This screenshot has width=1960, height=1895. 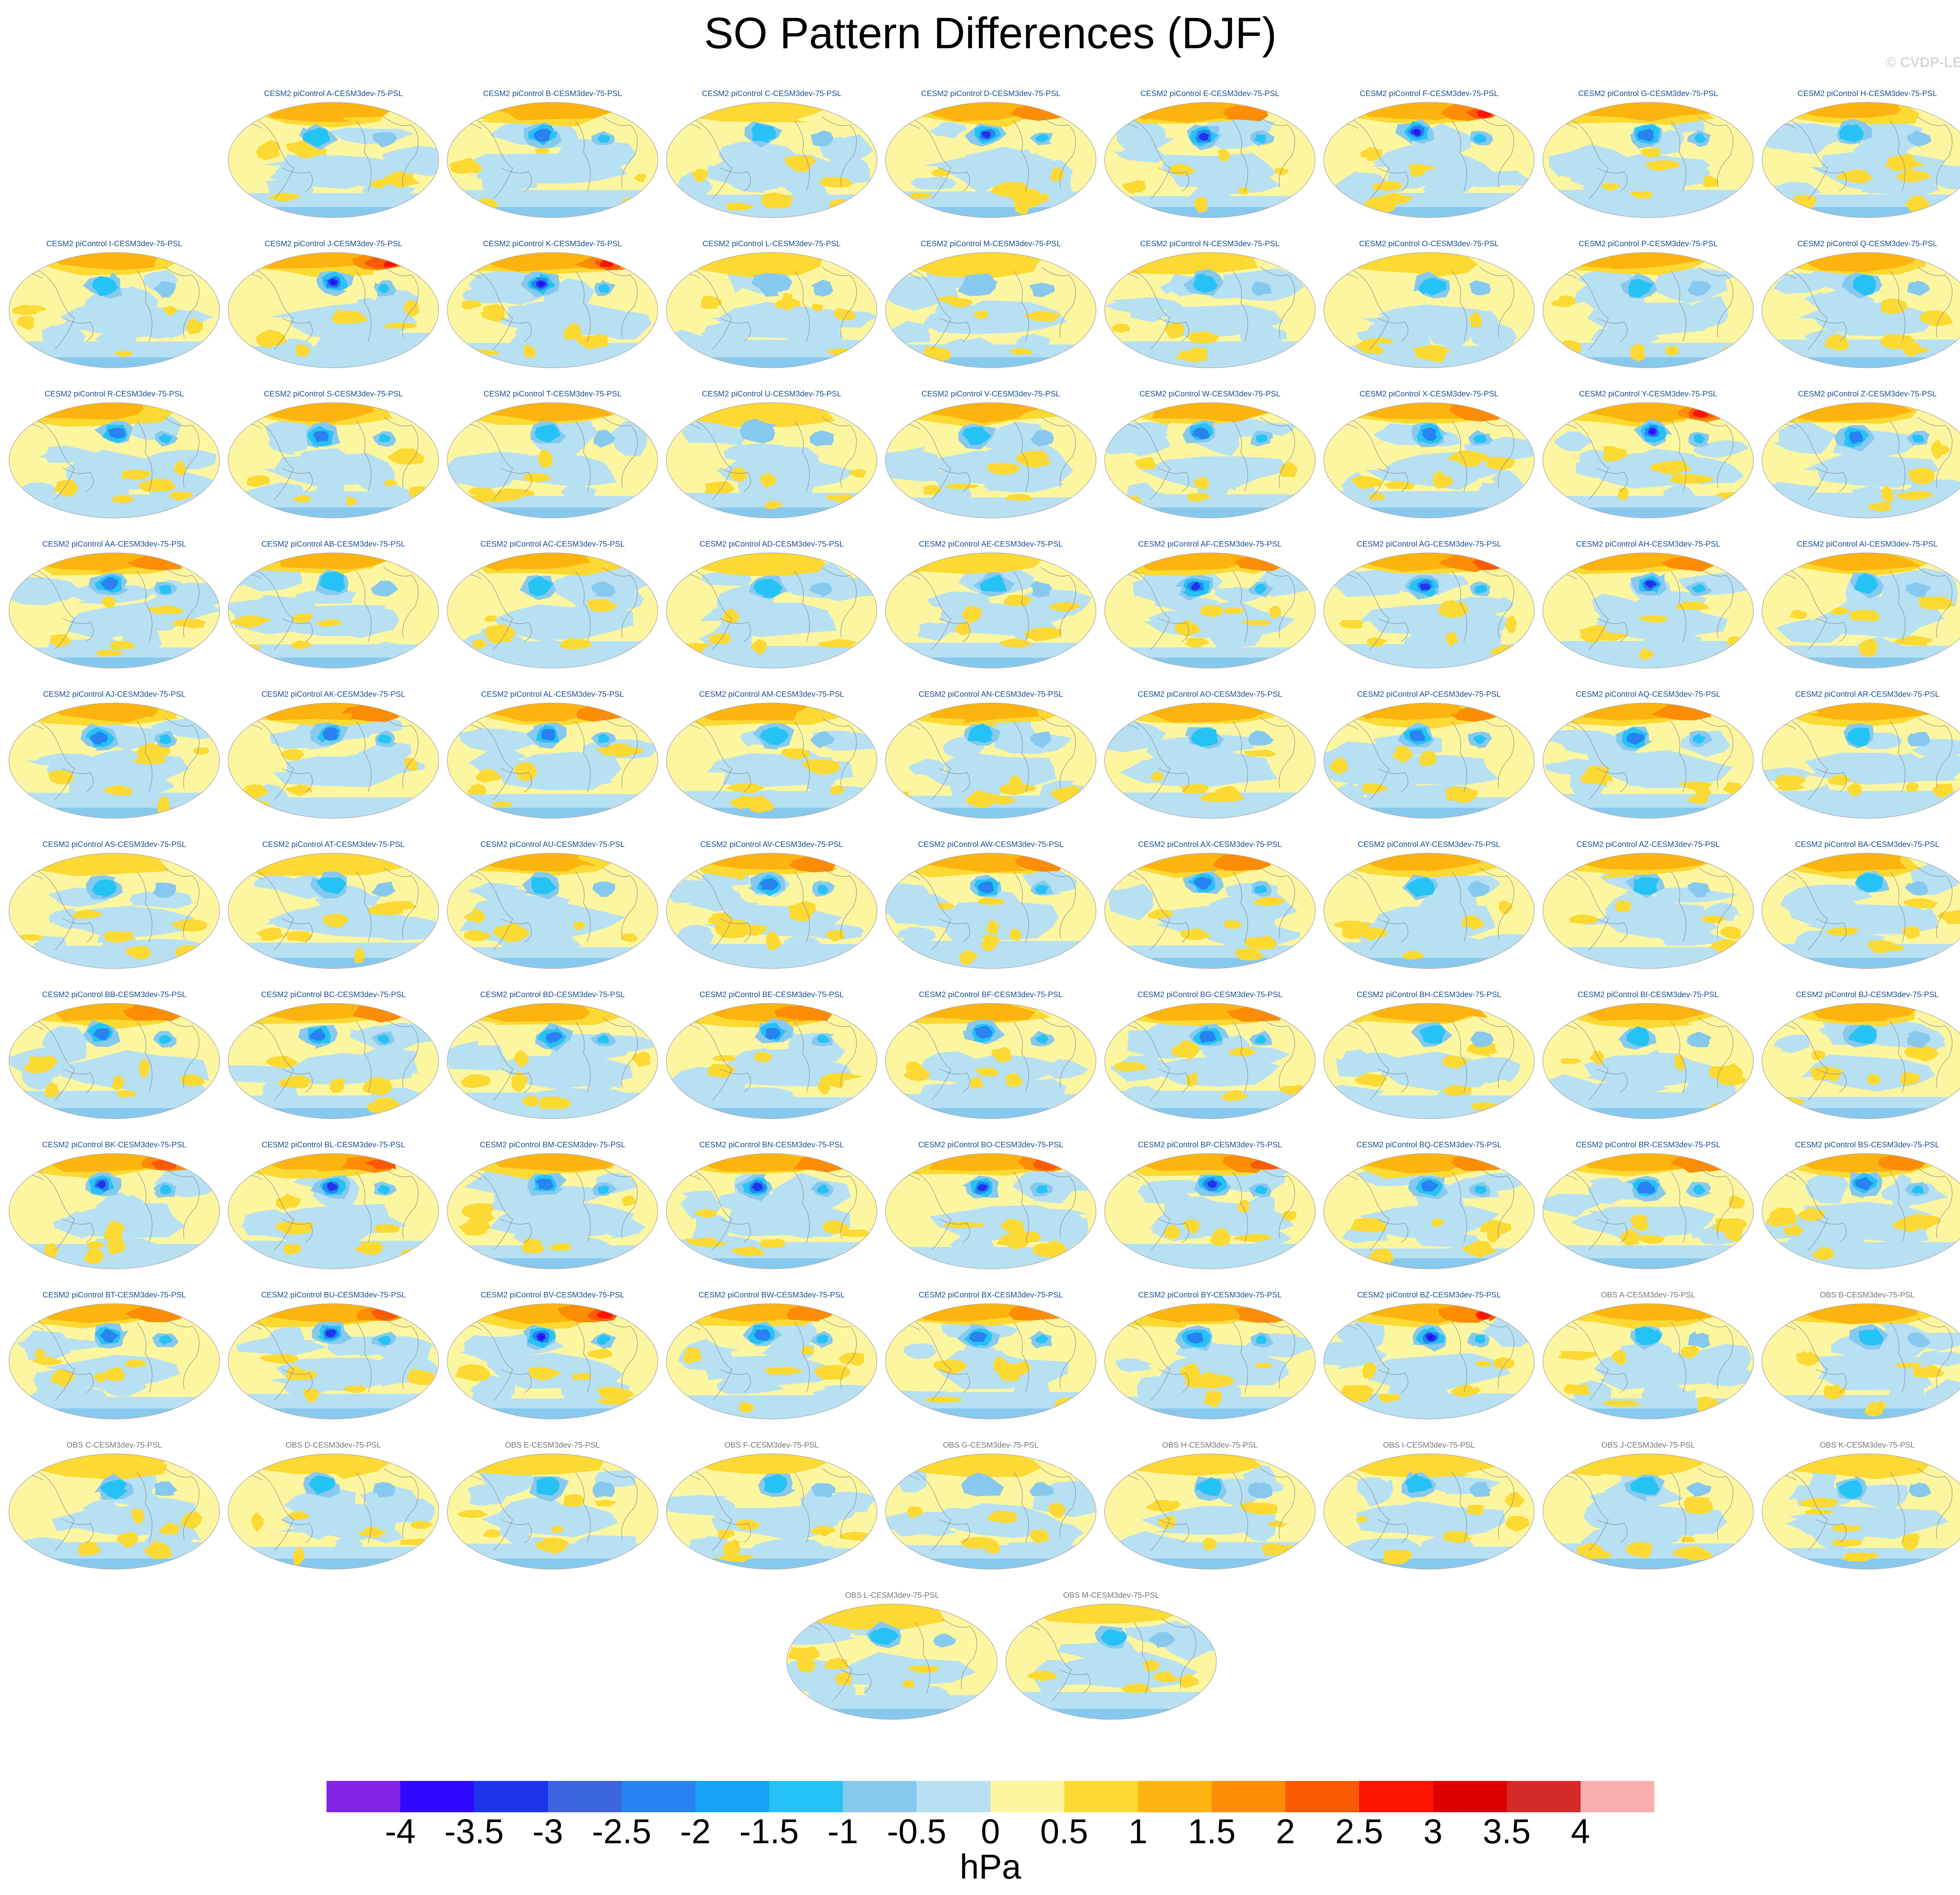 What do you see at coordinates (1285, 1832) in the screenshot?
I see `colorbar-tick-label: 2` at bounding box center [1285, 1832].